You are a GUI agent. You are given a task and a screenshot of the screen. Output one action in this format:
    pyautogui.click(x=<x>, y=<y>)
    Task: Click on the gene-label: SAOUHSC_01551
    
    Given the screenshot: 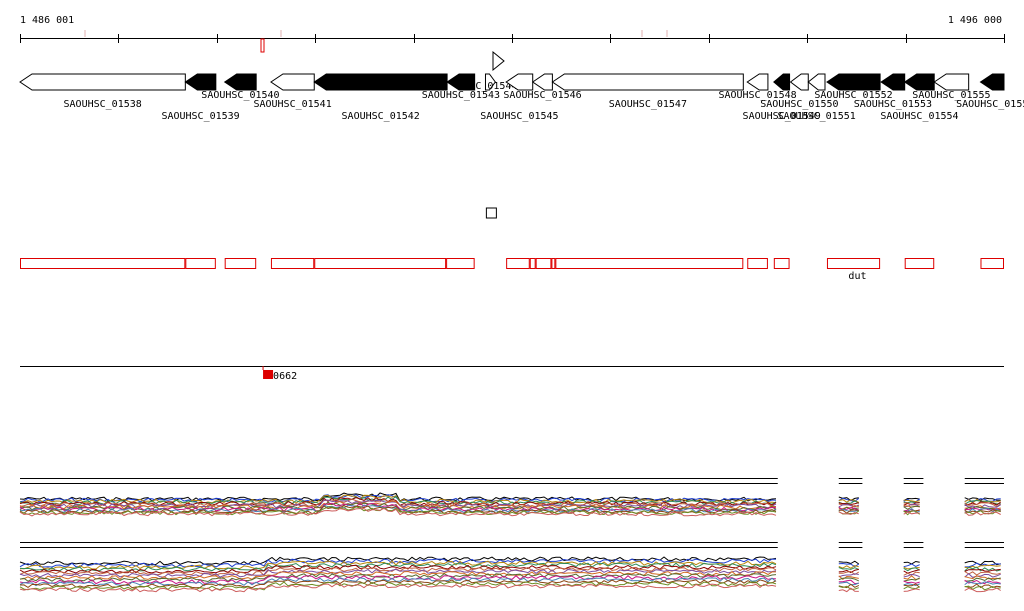 What is the action you would take?
    pyautogui.click(x=816, y=116)
    